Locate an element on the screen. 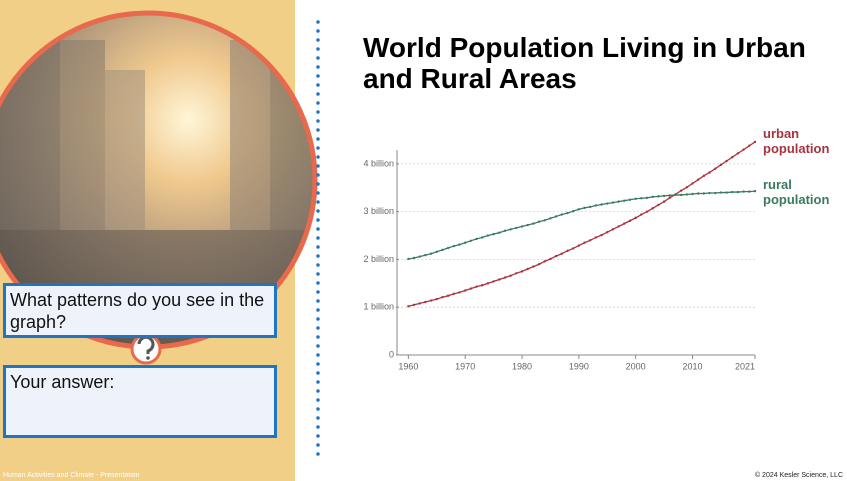  x-tick-label: 1960 is located at coordinates (408, 366).